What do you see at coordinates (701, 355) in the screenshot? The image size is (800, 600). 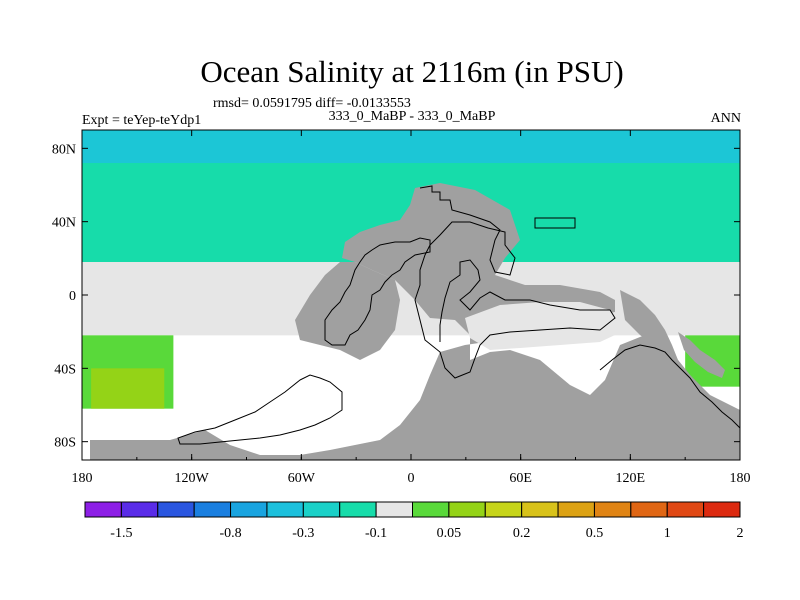 I see `land-east-island` at bounding box center [701, 355].